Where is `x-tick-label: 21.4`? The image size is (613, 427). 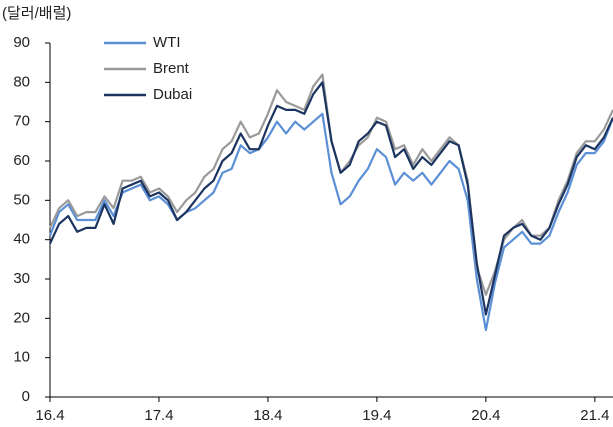
x-tick-label: 21.4 is located at coordinates (594, 415).